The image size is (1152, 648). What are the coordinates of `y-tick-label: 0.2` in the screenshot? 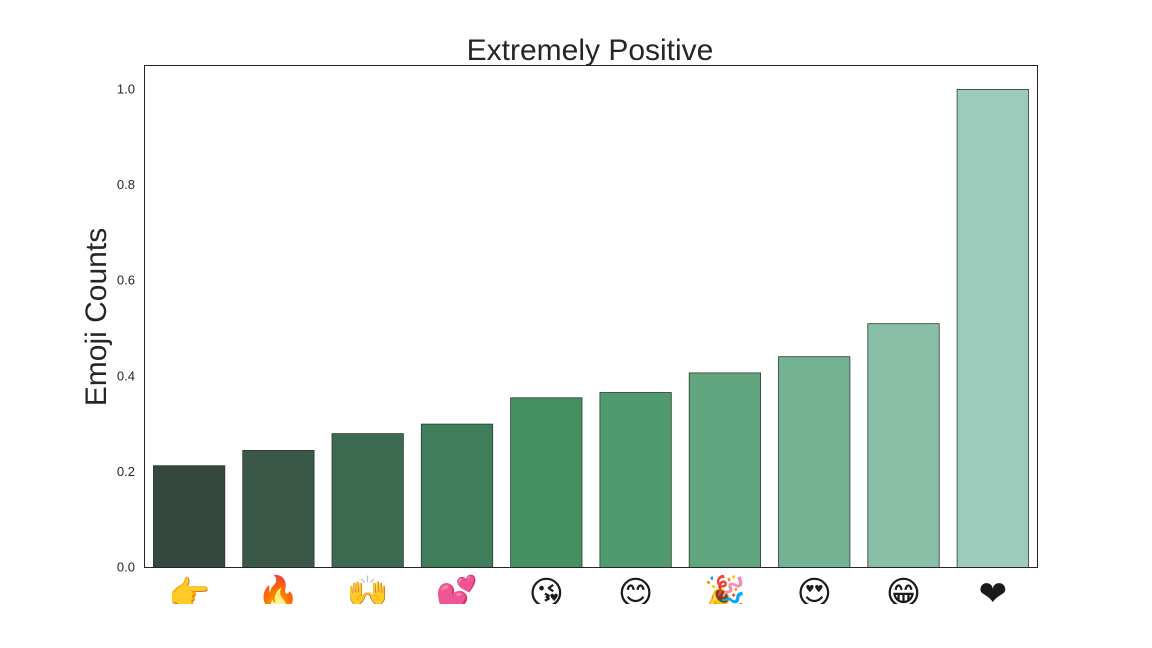 It's located at (126, 471).